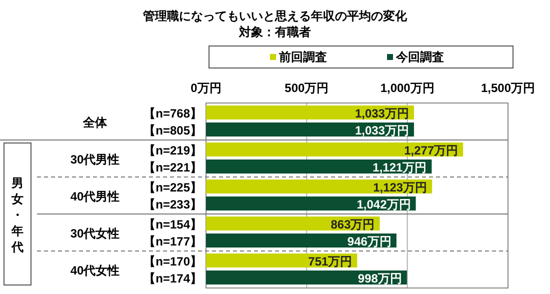 Image resolution: width=550 pixels, height=294 pixels. What do you see at coordinates (95, 123) in the screenshot?
I see `category: 全体` at bounding box center [95, 123].